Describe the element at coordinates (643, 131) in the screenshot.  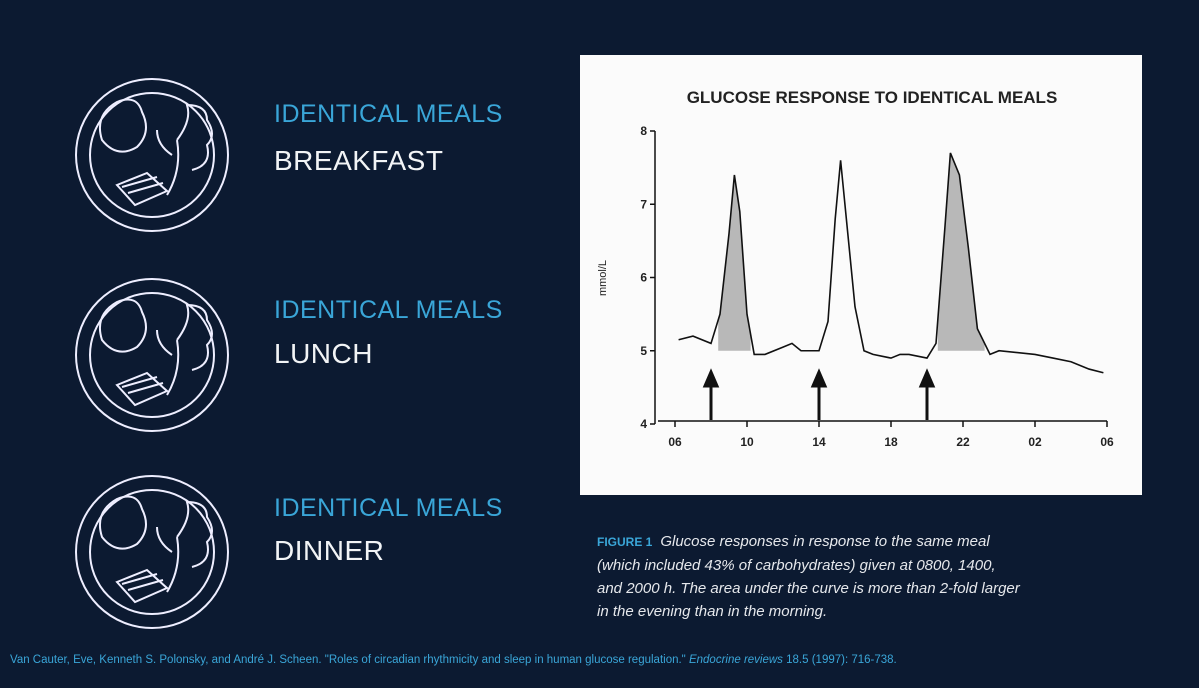
I see `y-tick-label: 8` at that location.